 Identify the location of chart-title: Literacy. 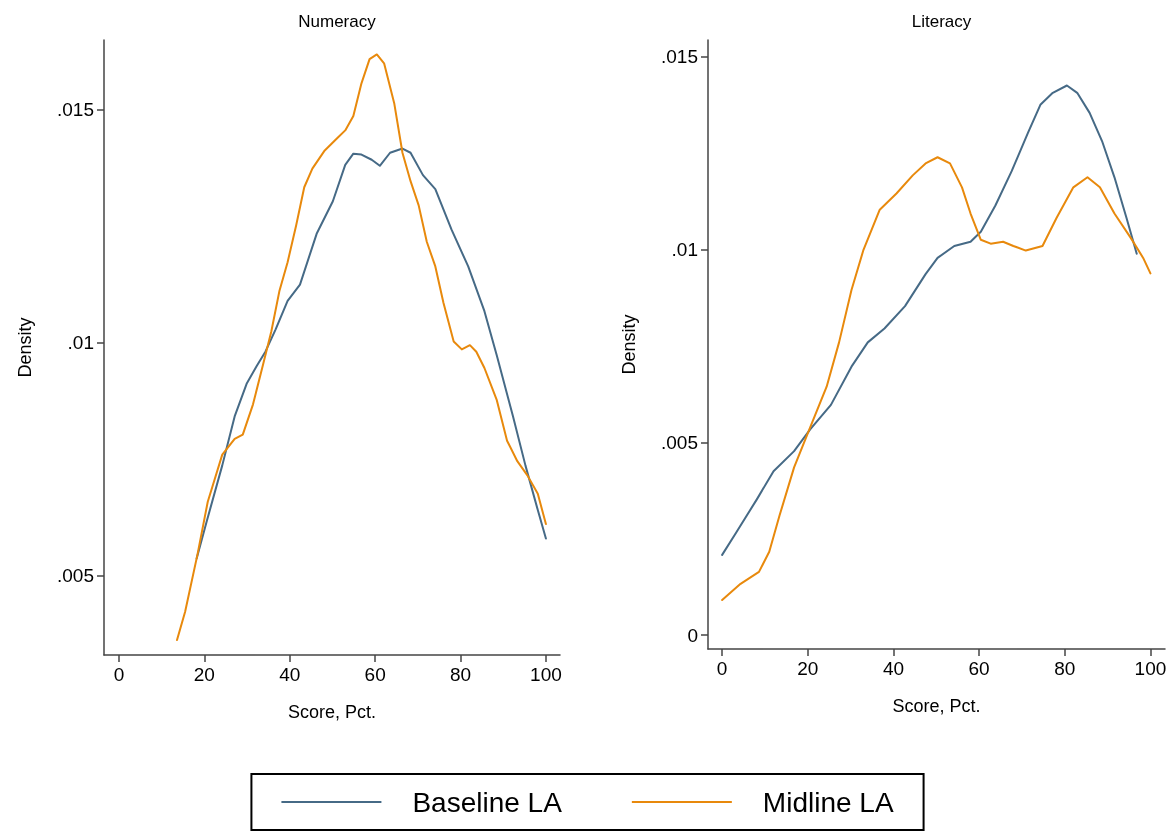
(941, 21).